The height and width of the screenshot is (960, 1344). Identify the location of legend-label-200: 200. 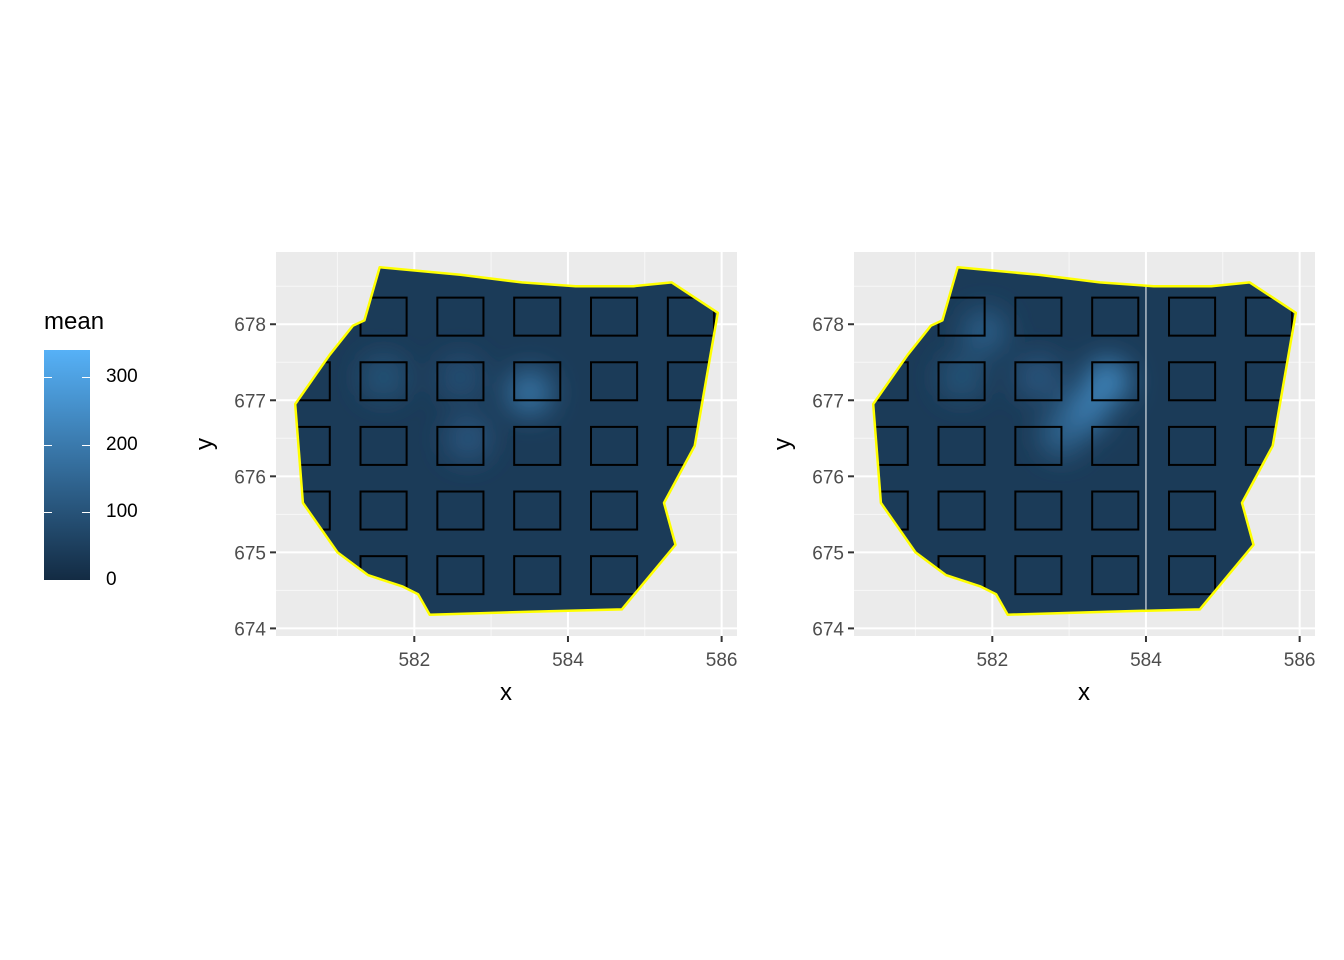
(122, 444).